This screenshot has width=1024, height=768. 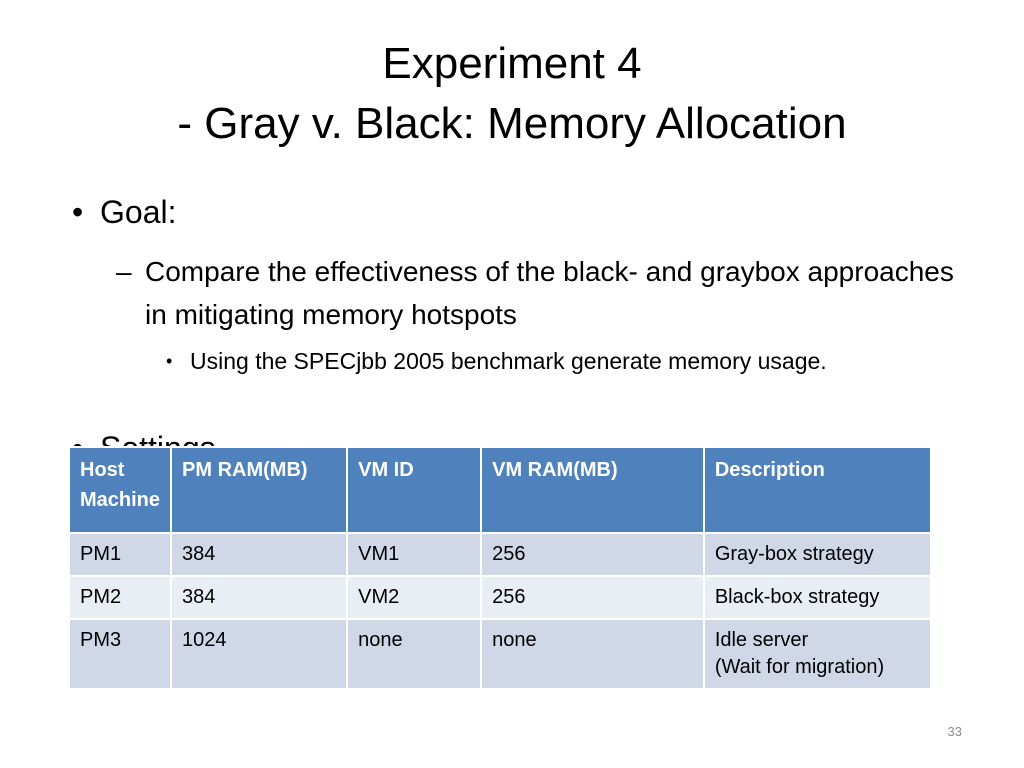 What do you see at coordinates (954, 731) in the screenshot?
I see `page-number: 33` at bounding box center [954, 731].